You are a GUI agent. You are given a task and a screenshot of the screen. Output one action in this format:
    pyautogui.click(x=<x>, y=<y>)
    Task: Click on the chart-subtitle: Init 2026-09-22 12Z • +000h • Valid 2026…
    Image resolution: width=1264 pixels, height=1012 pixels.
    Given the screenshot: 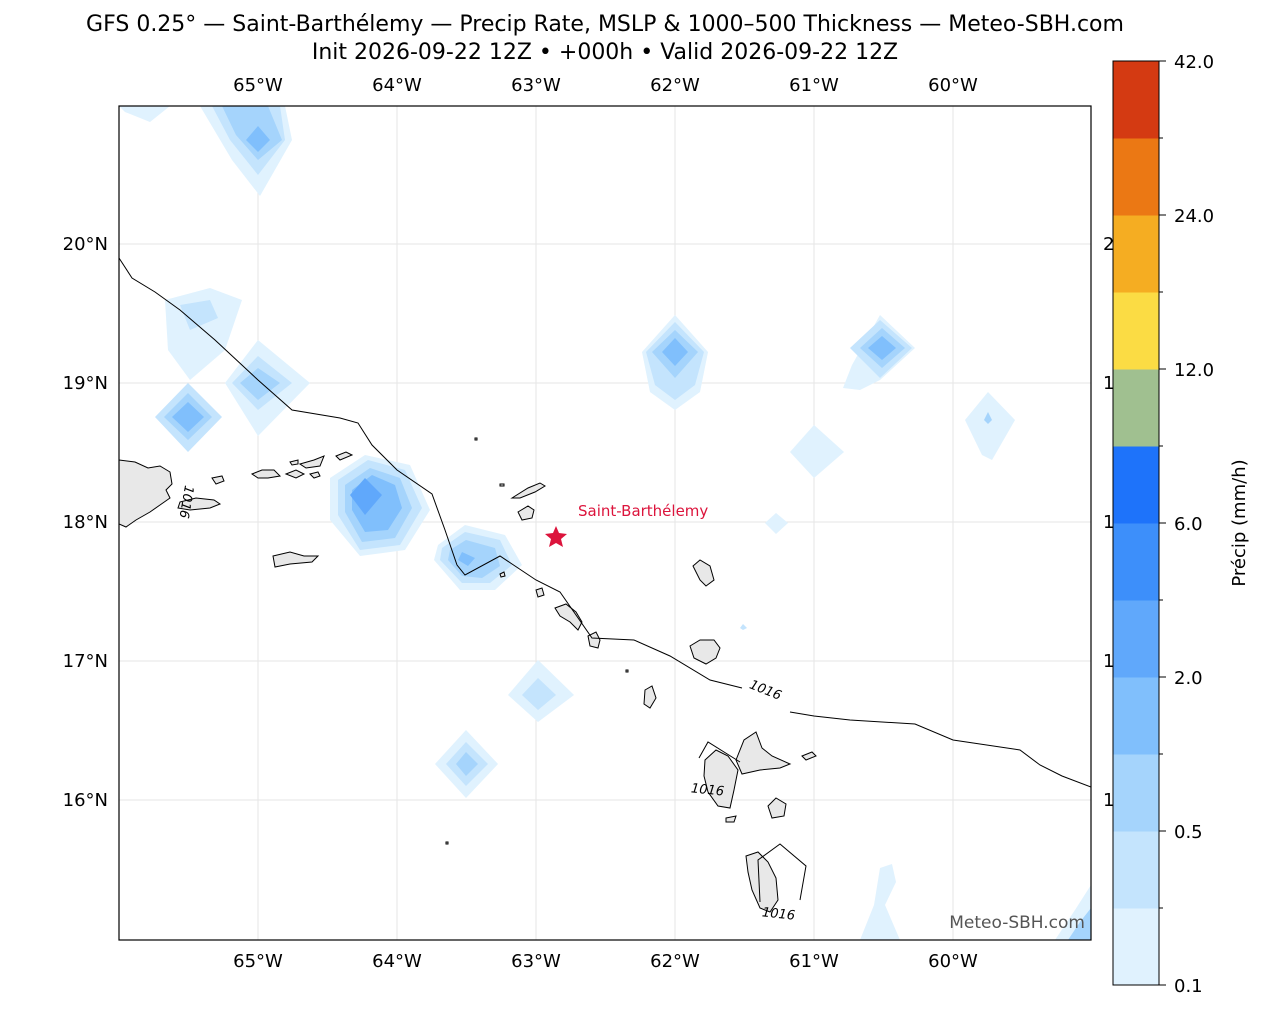 What is the action you would take?
    pyautogui.click(x=605, y=52)
    